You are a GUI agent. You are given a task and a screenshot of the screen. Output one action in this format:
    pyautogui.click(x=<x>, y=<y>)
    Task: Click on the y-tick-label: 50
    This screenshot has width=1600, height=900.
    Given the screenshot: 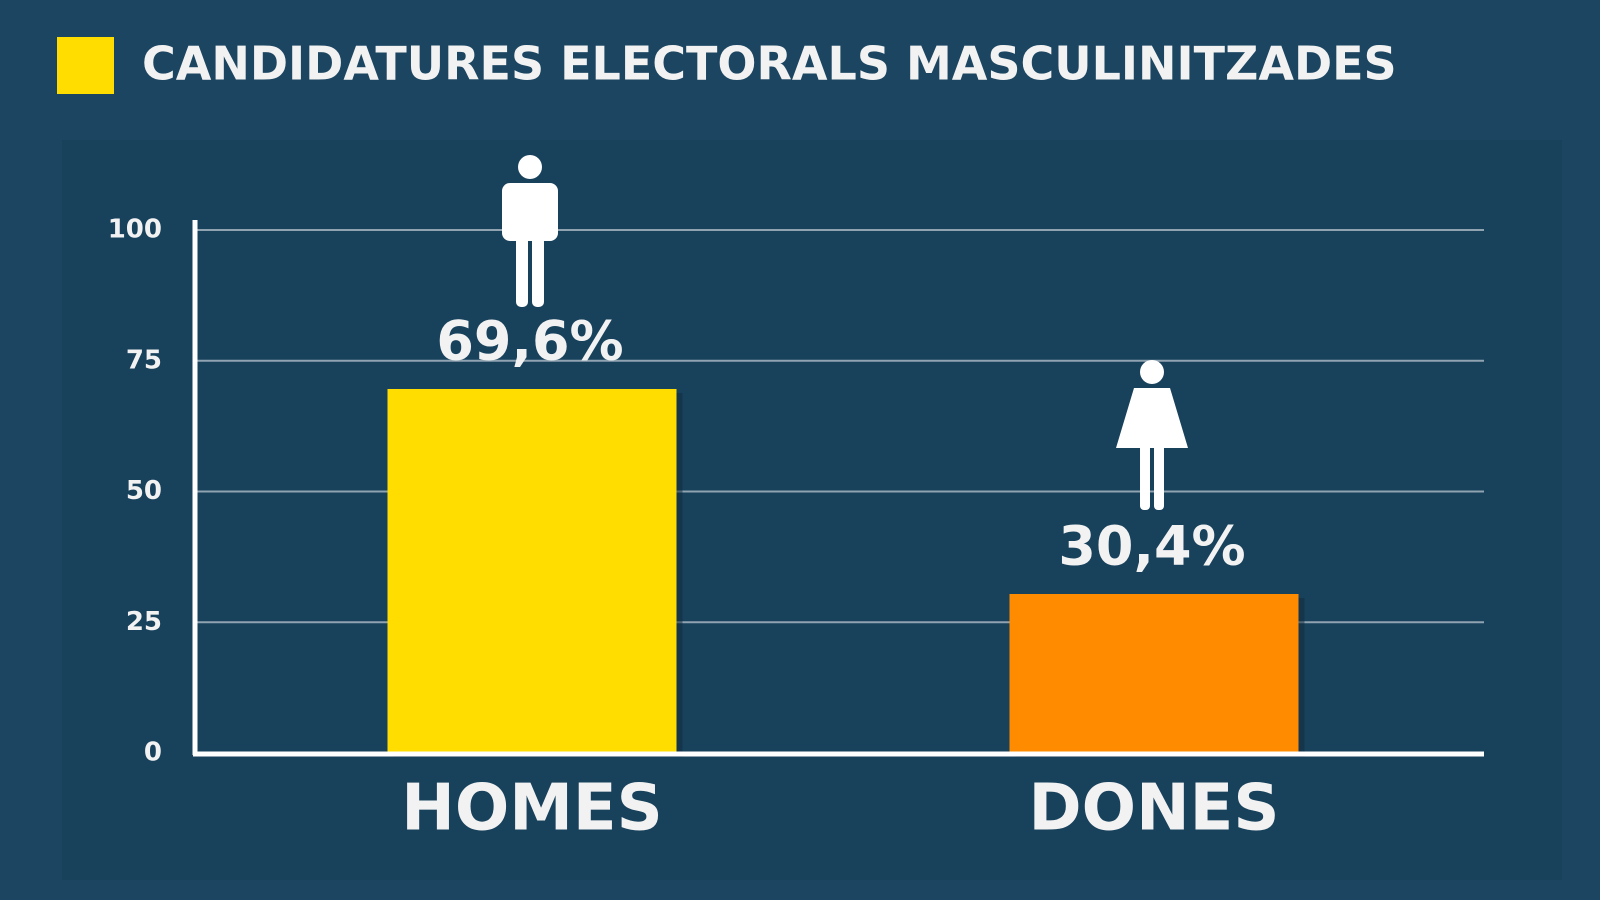 What is the action you would take?
    pyautogui.click(x=144, y=491)
    